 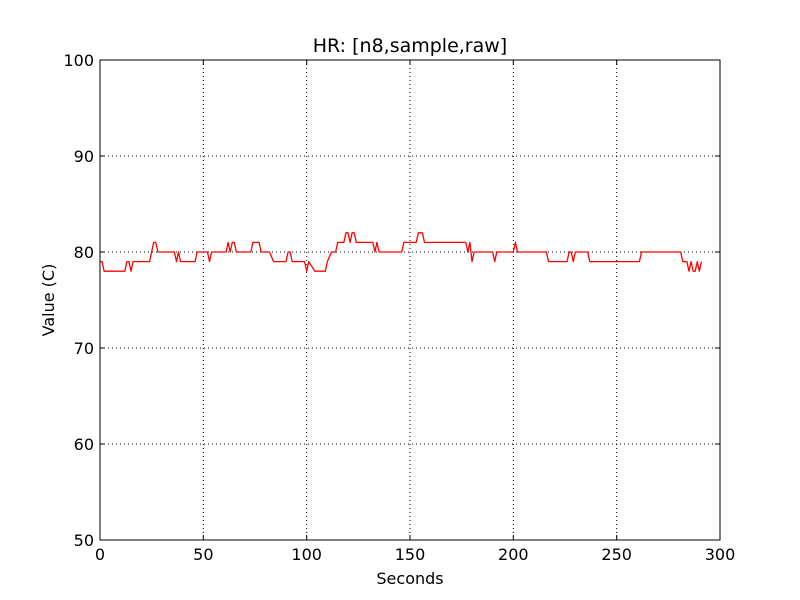 I want to click on y-tick-label: 60, so click(x=84, y=444).